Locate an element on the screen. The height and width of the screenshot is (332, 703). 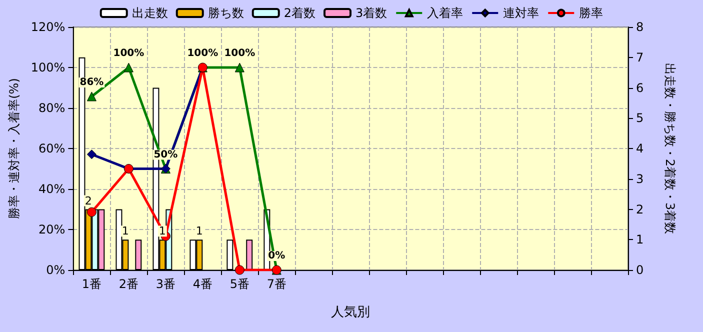
y-tick-label: 80% is located at coordinates (52, 108).